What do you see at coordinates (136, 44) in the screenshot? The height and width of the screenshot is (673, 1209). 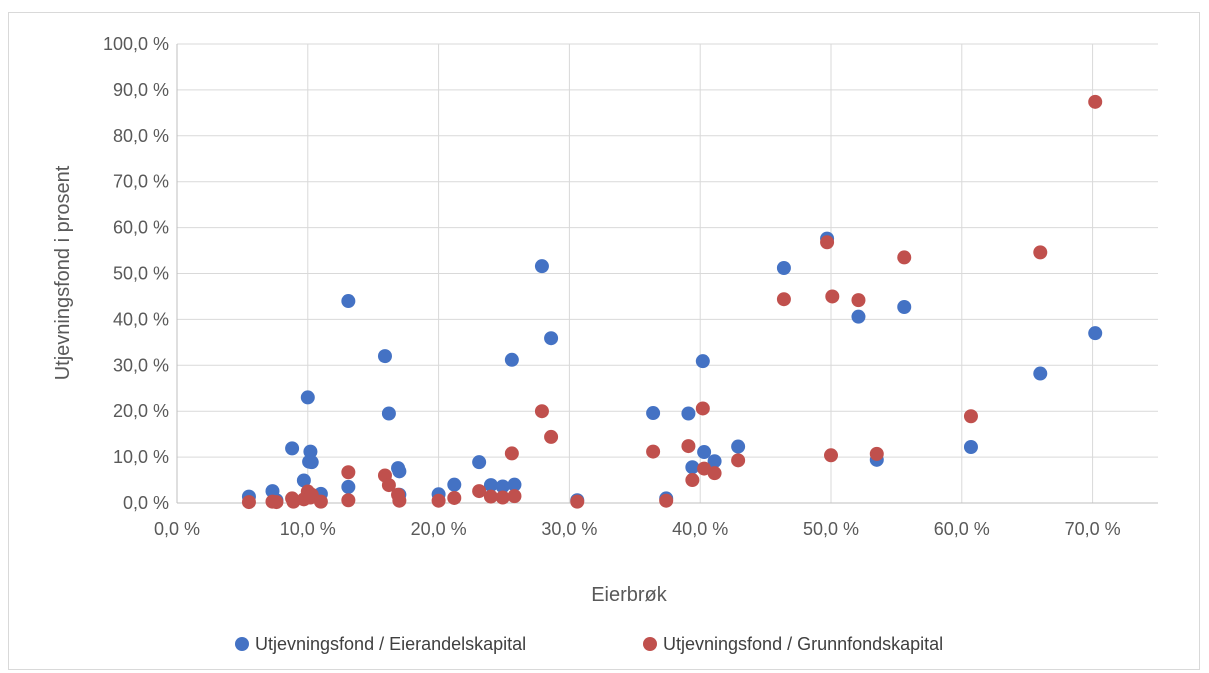 I see `y-tick-label: 100,0 %` at bounding box center [136, 44].